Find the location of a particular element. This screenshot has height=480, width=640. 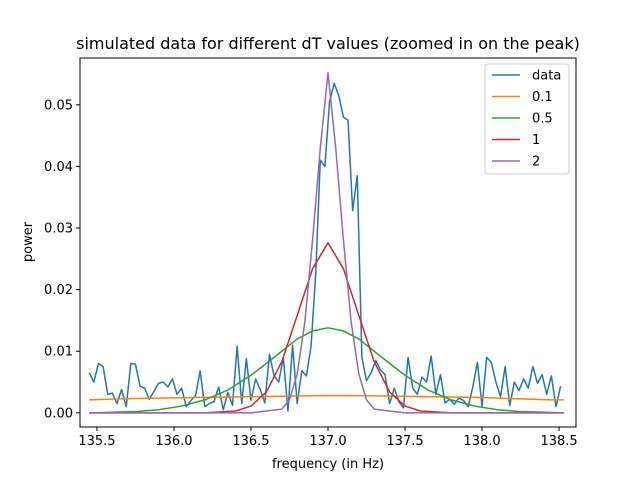

x-tick-label: 138.0 is located at coordinates (481, 441).